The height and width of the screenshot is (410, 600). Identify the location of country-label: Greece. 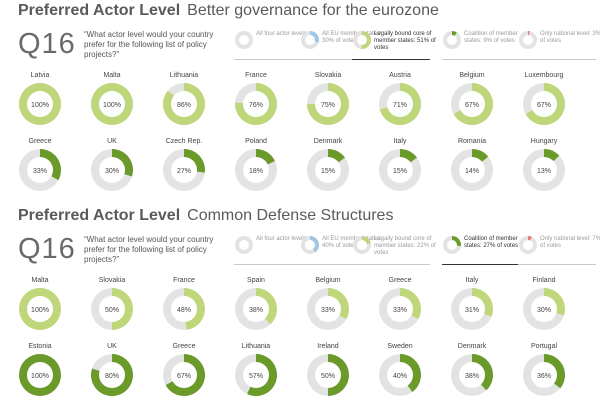
(400, 280).